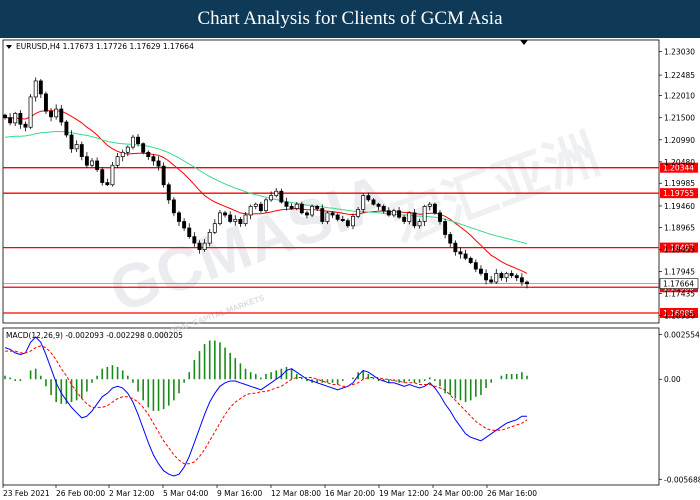 Image resolution: width=700 pixels, height=500 pixels. Describe the element at coordinates (524, 42) in the screenshot. I see `shift-marker-icon` at that location.